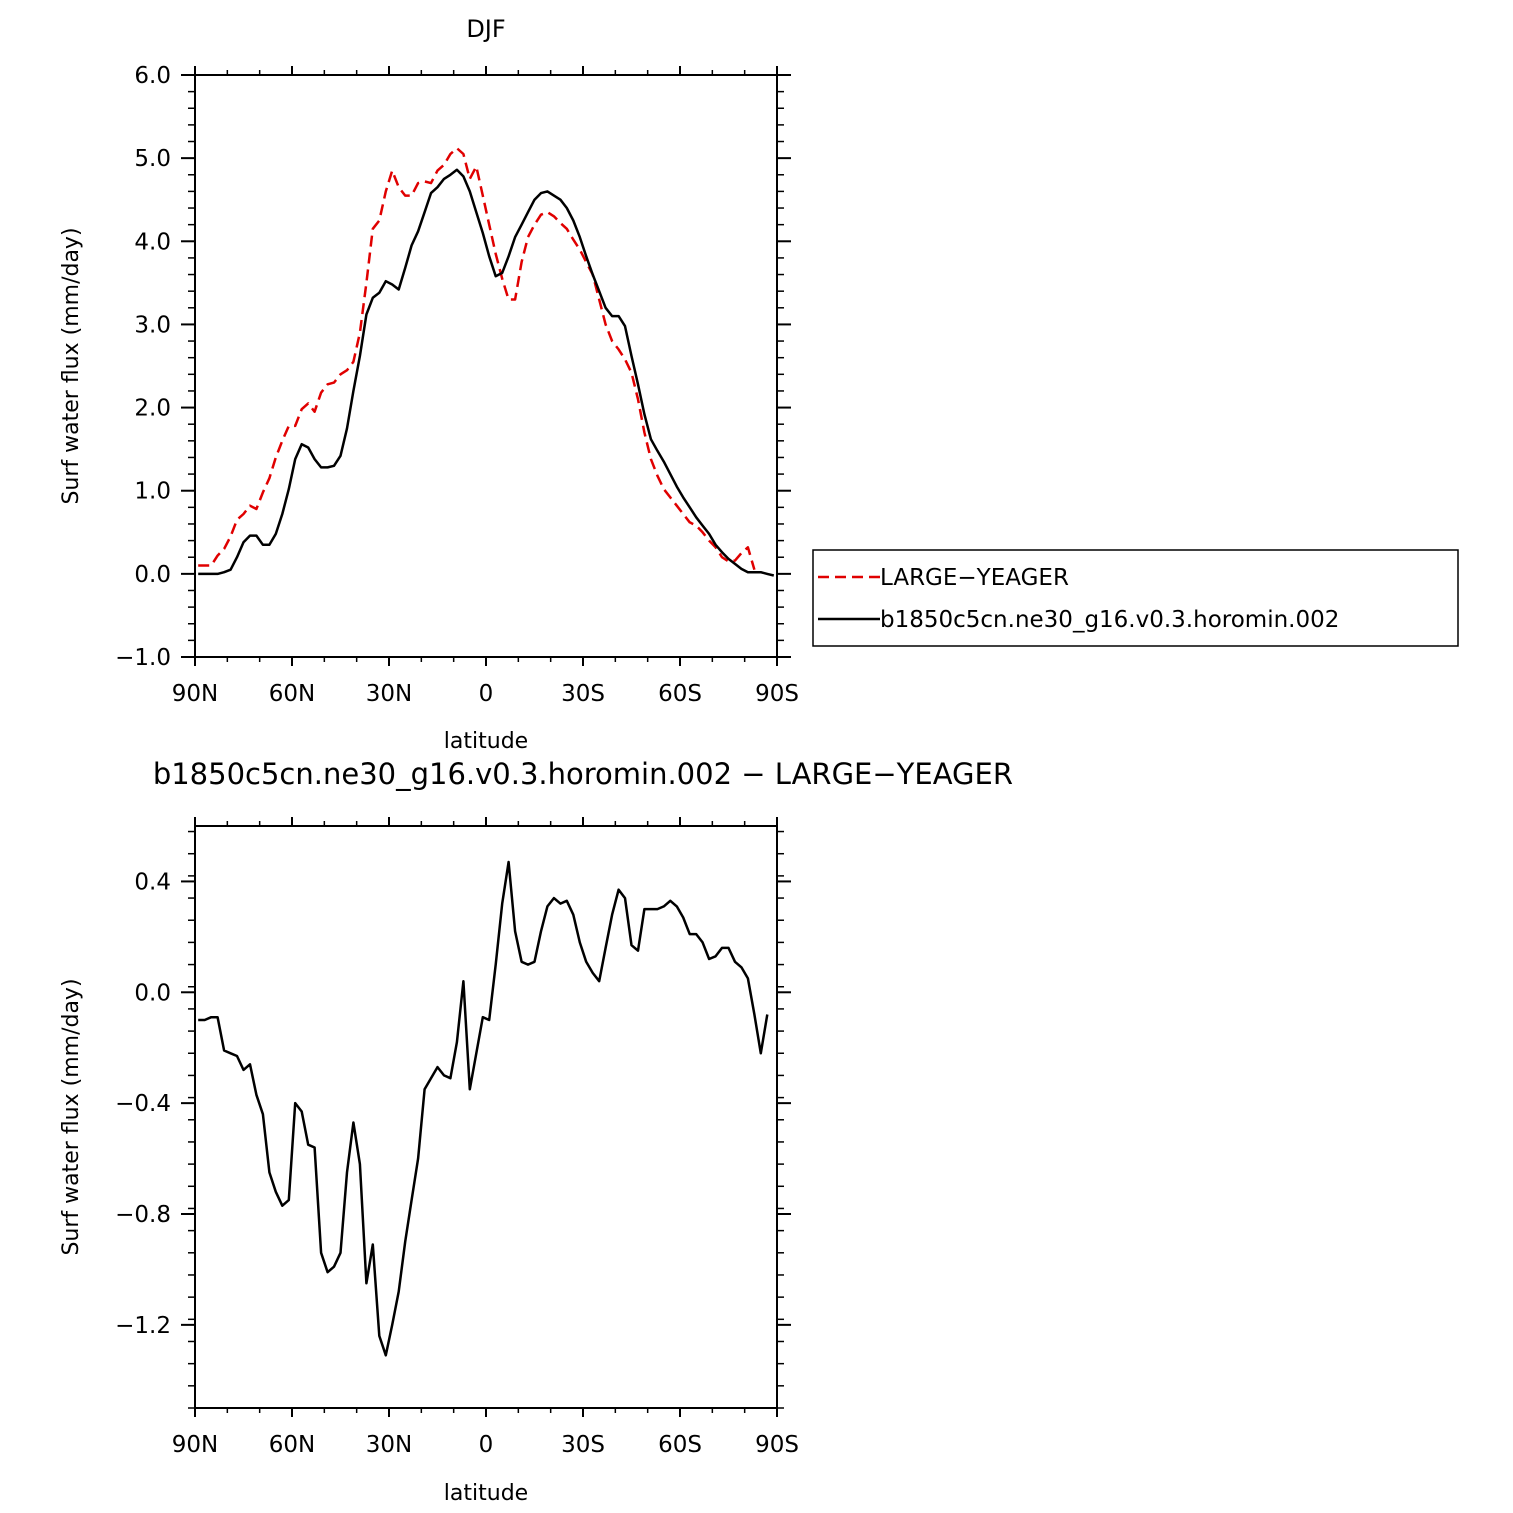  I want to click on legend-frame, so click(1135, 598).